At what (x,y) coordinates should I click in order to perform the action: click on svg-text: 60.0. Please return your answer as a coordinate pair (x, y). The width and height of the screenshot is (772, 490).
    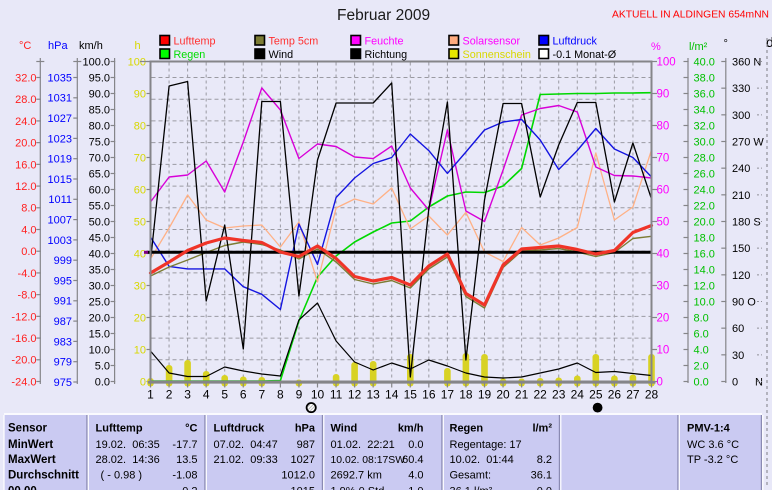
    Looking at the image, I should click on (99, 190).